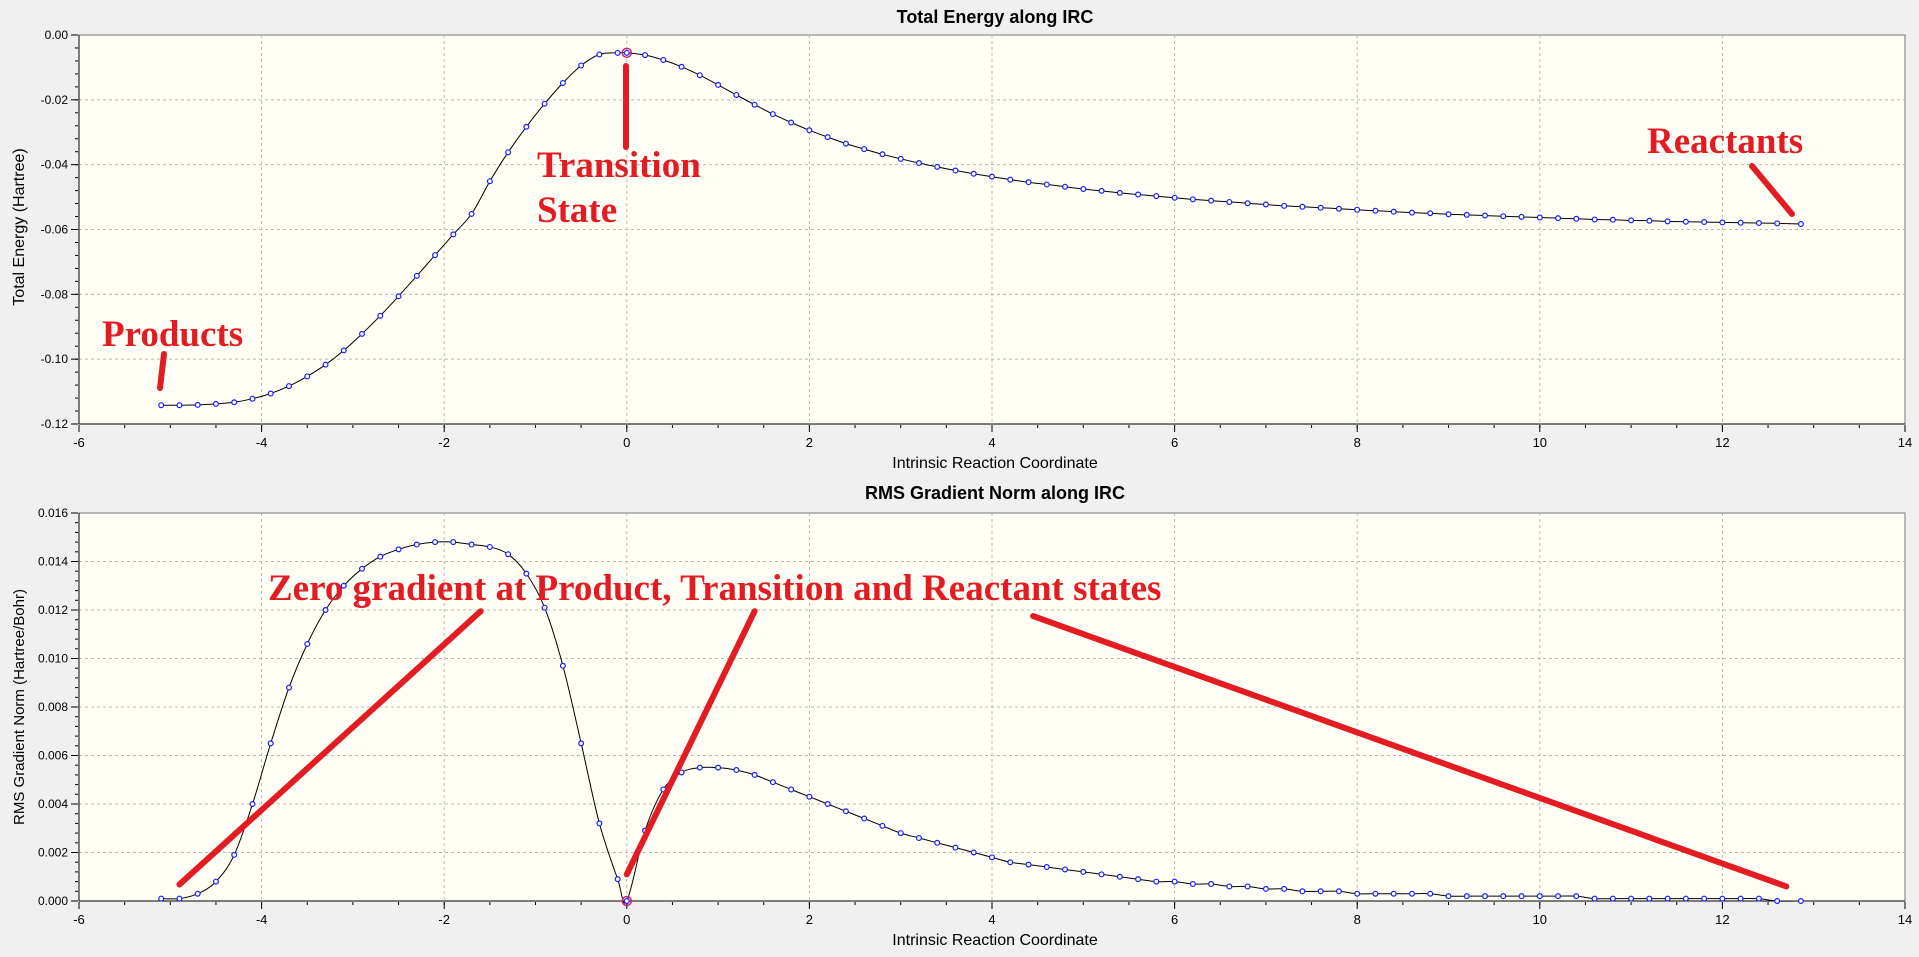 The width and height of the screenshot is (1919, 957). I want to click on y-tick-label: 0.016, so click(53, 513).